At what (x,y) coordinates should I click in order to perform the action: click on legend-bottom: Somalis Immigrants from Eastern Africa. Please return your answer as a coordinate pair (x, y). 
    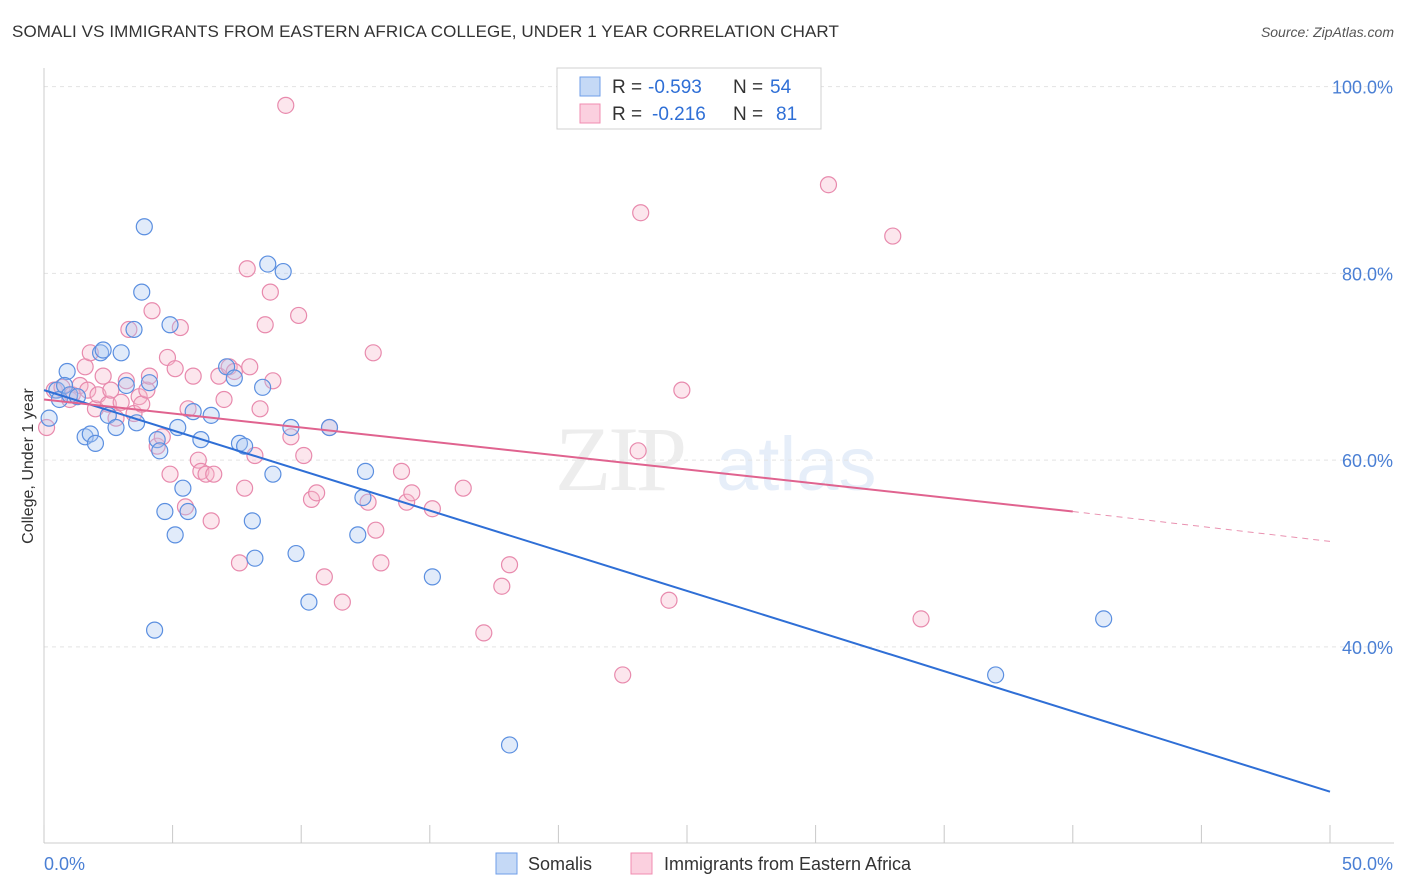
    Looking at the image, I should click on (703, 863).